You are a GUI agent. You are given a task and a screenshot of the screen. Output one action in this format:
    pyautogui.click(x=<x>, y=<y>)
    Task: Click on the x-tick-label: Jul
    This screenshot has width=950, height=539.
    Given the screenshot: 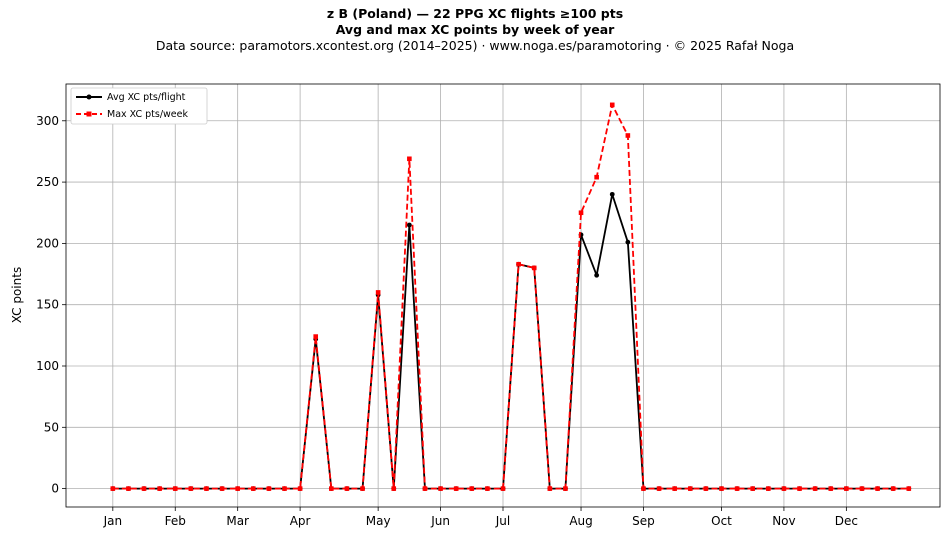 What is the action you would take?
    pyautogui.click(x=502, y=521)
    